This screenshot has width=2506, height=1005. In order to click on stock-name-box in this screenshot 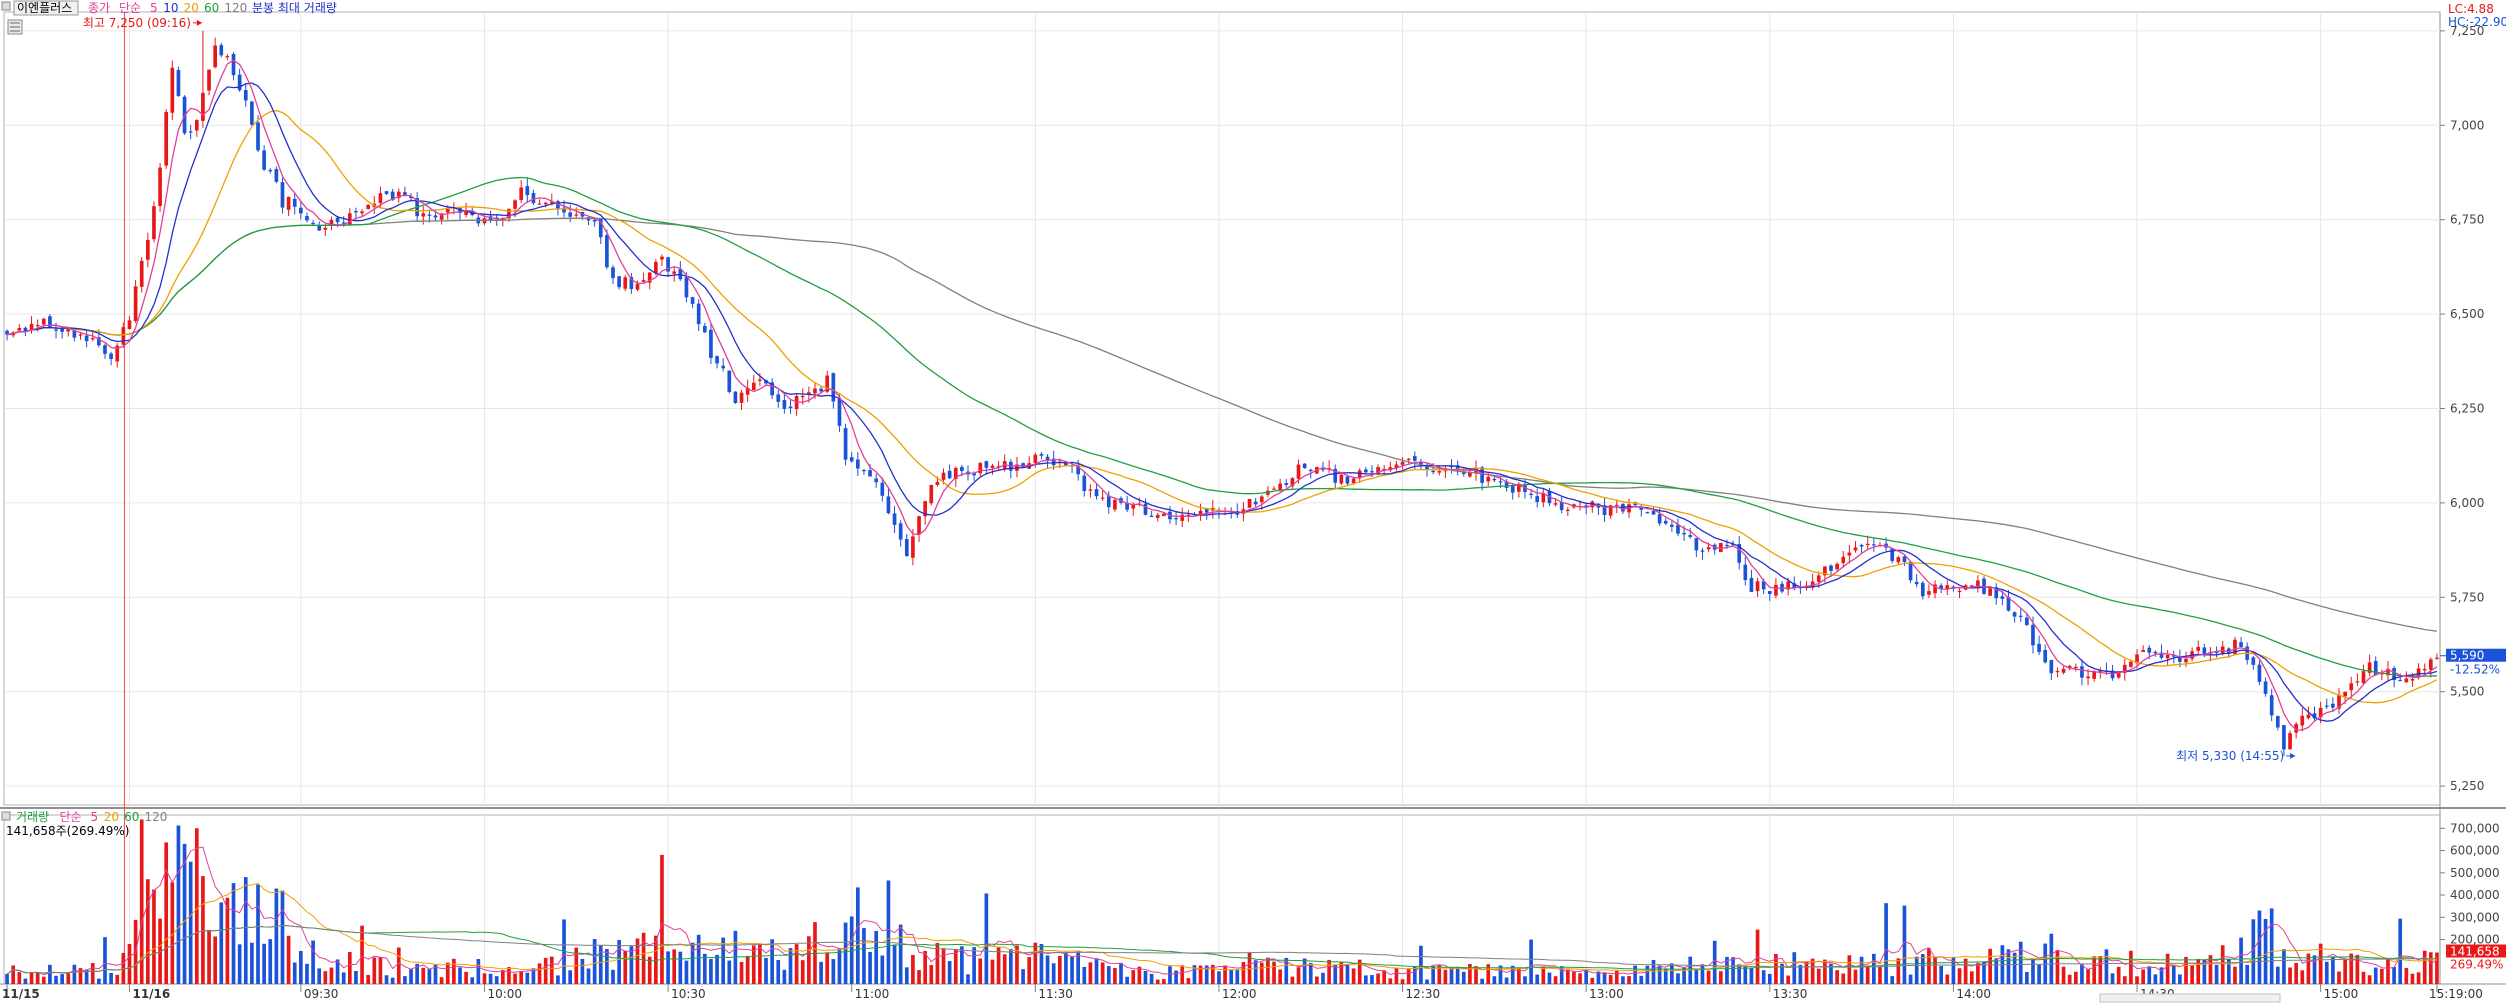, I will do `click(46, 8)`.